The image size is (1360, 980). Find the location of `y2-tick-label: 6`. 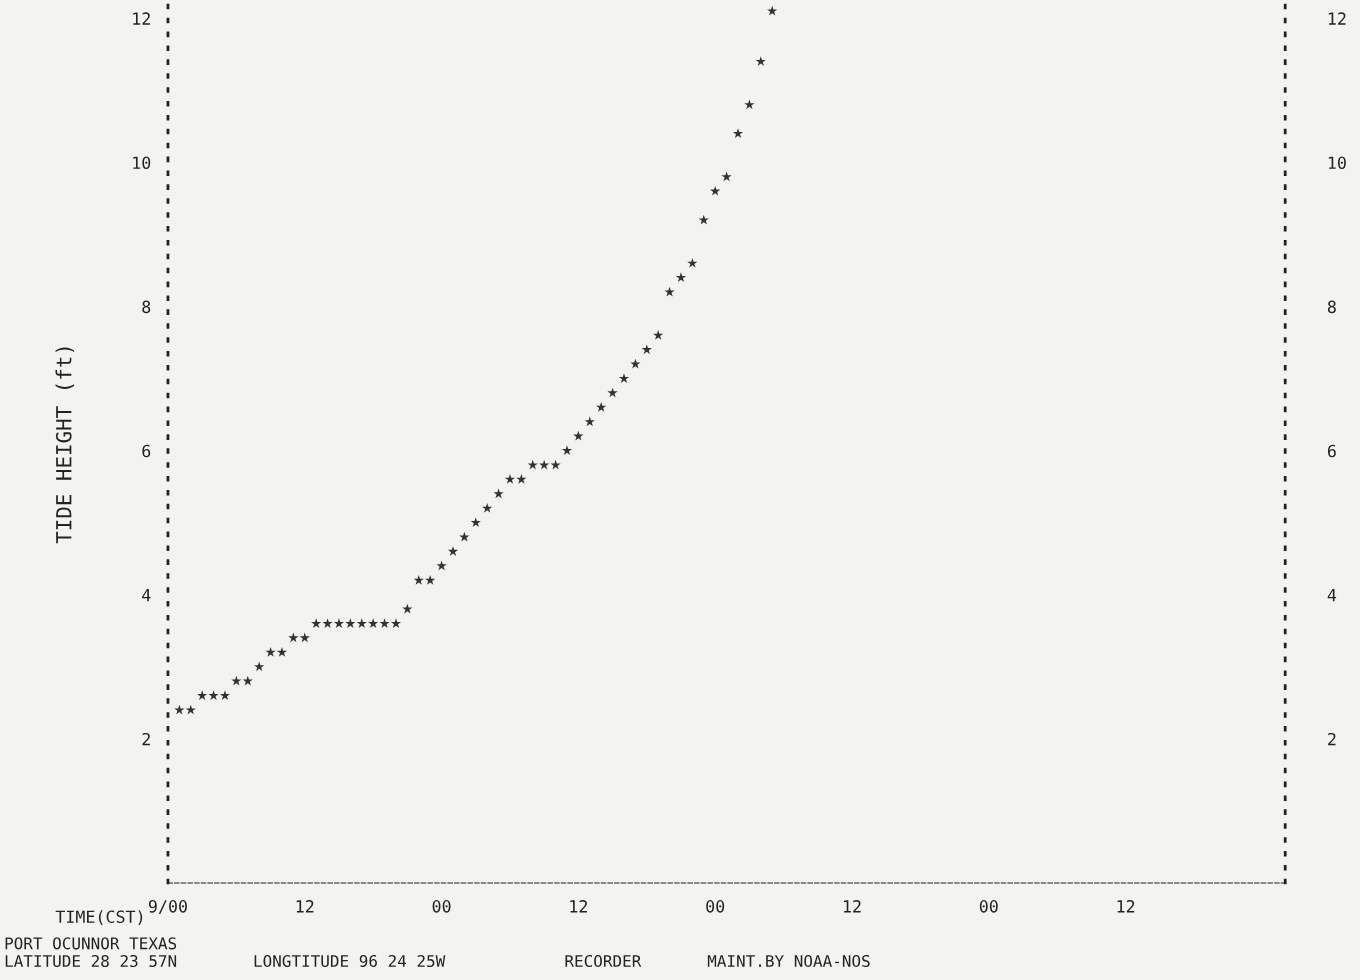

y2-tick-label: 6 is located at coordinates (1331, 451).